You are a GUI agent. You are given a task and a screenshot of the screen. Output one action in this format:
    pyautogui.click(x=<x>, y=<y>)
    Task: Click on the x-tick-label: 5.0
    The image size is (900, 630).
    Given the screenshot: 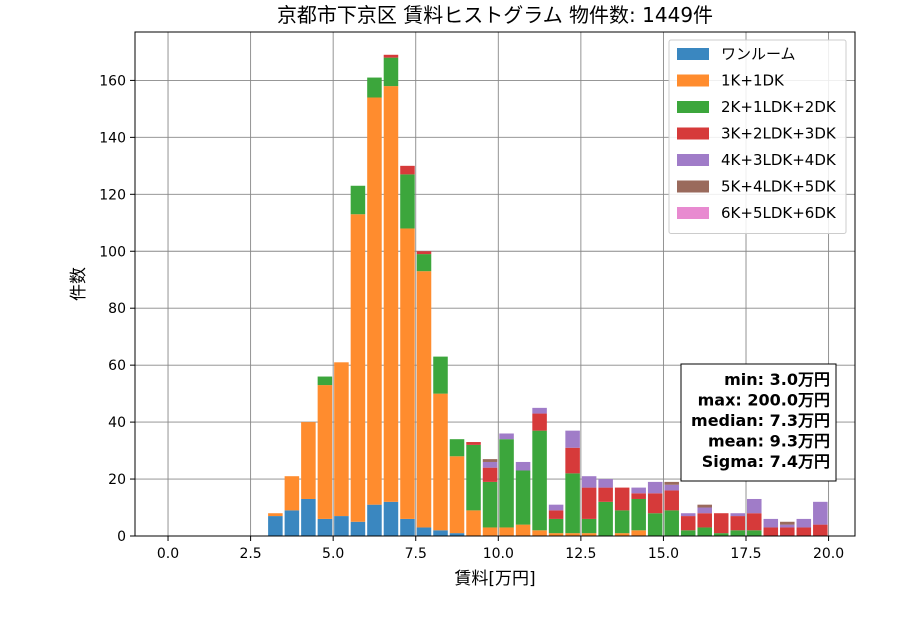 What is the action you would take?
    pyautogui.click(x=333, y=554)
    